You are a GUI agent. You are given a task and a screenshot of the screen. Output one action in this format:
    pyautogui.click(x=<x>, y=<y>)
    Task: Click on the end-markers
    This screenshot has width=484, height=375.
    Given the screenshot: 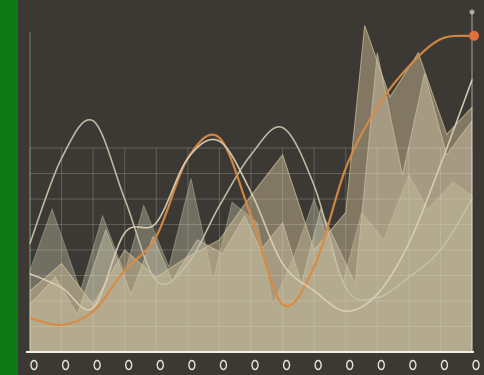 What is the action you would take?
    pyautogui.click(x=474, y=35)
    